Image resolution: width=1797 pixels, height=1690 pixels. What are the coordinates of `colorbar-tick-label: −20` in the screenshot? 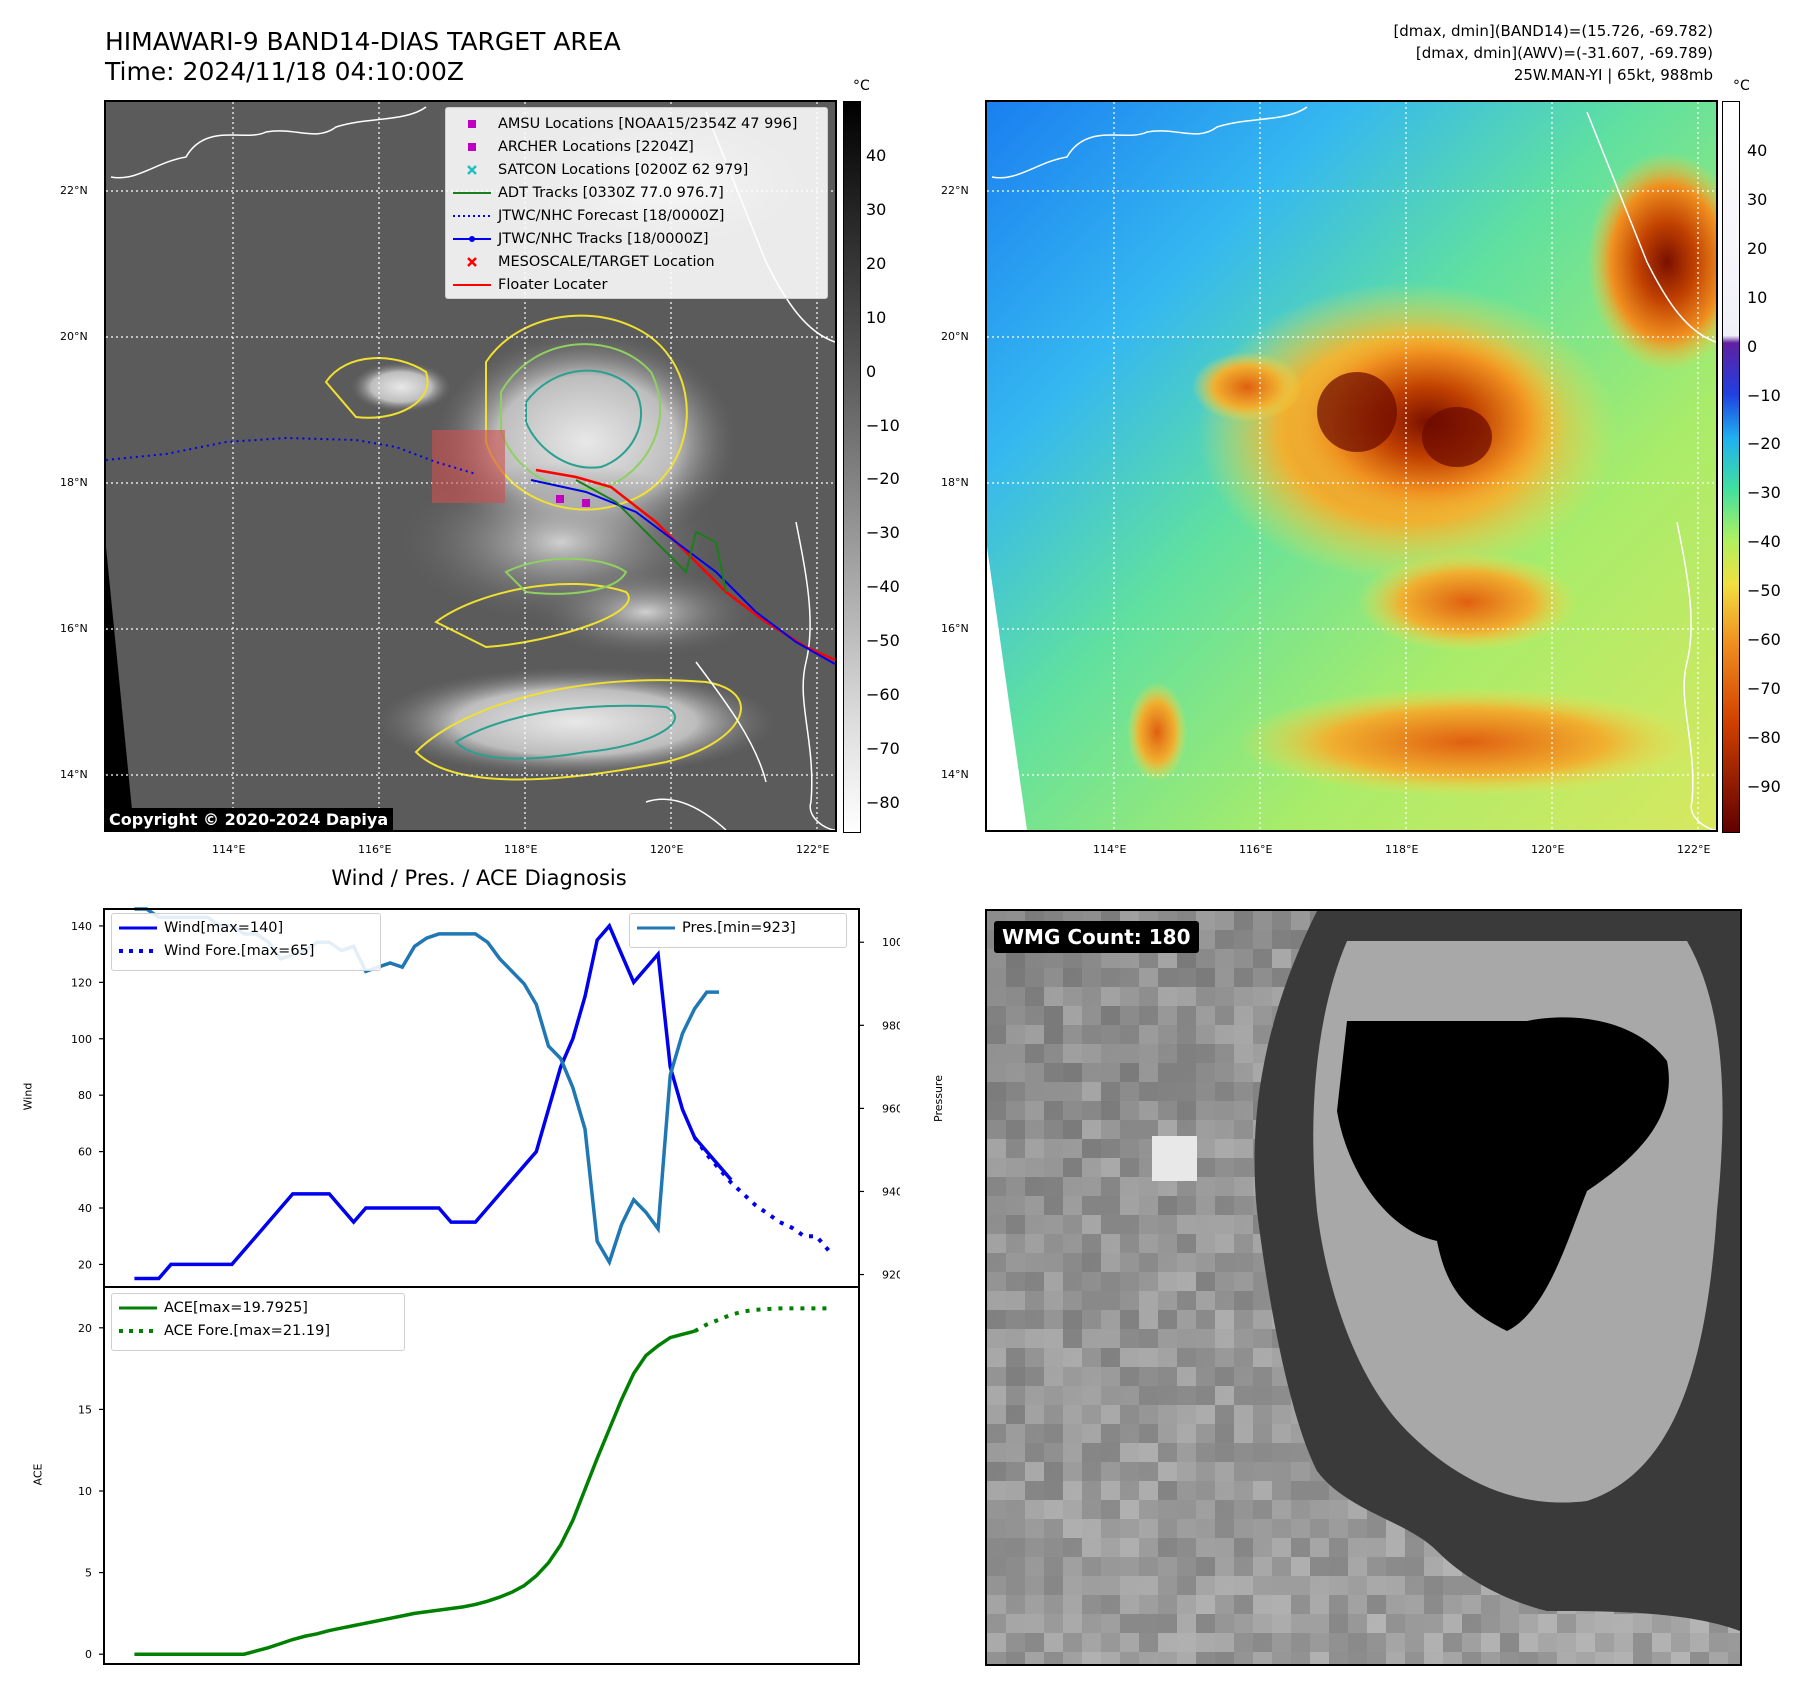 It's located at (883, 479).